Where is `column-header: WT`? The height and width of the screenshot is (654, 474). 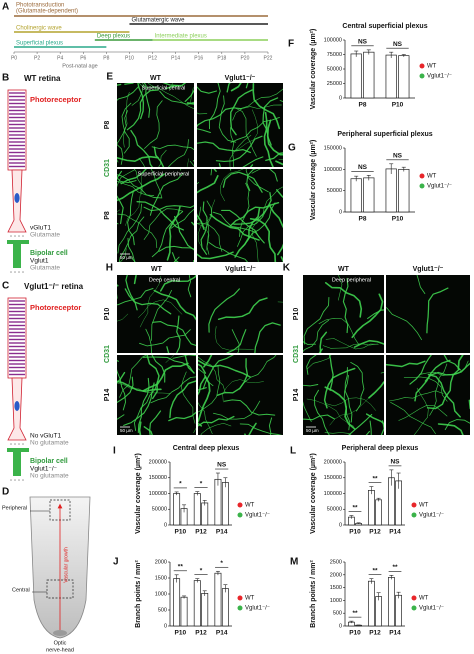
column-header: WT is located at coordinates (157, 269).